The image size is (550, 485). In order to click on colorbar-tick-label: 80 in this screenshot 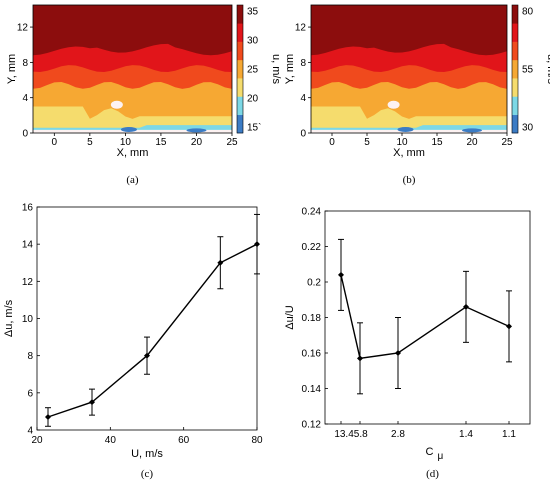, I will do `click(528, 12)`.